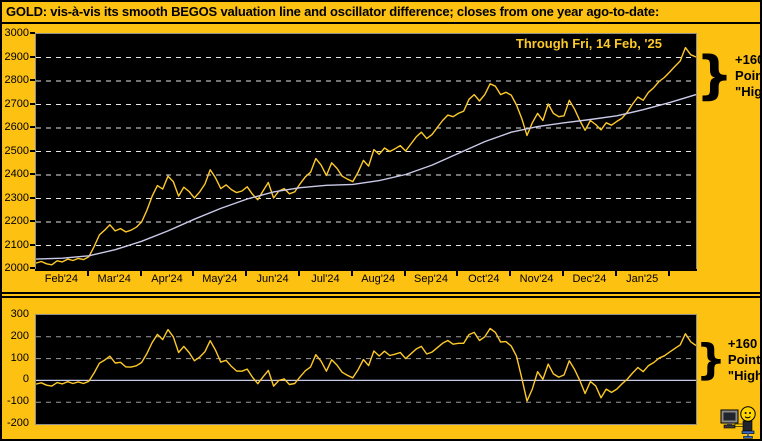 Image resolution: width=762 pixels, height=441 pixels. Describe the element at coordinates (16, 150) in the screenshot. I see `price-y-axis-tick-label: 2500` at that location.